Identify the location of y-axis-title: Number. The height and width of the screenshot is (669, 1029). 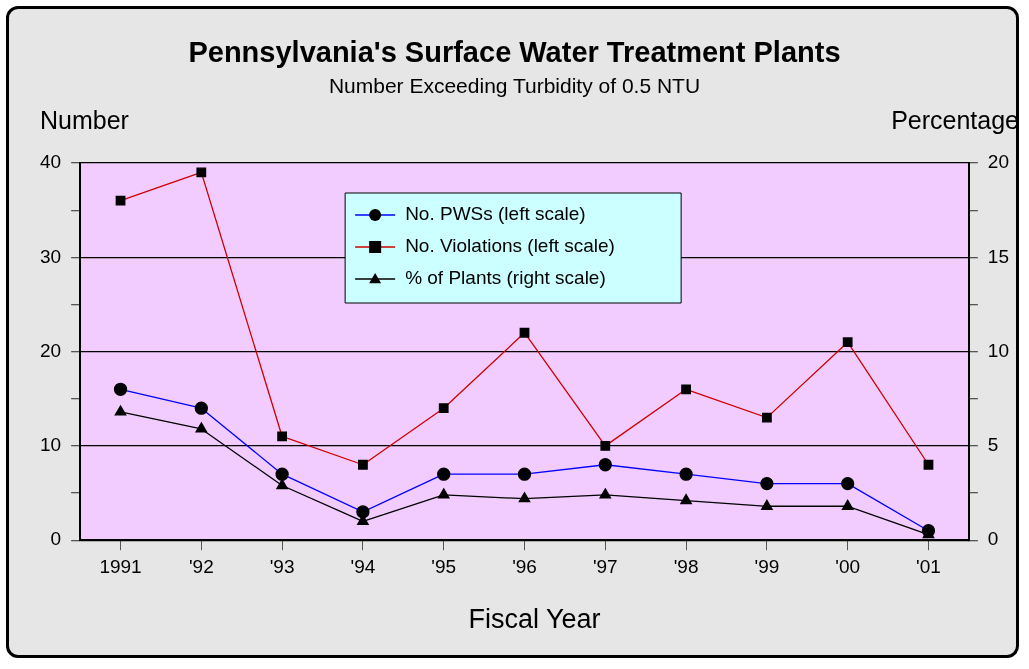
(84, 120).